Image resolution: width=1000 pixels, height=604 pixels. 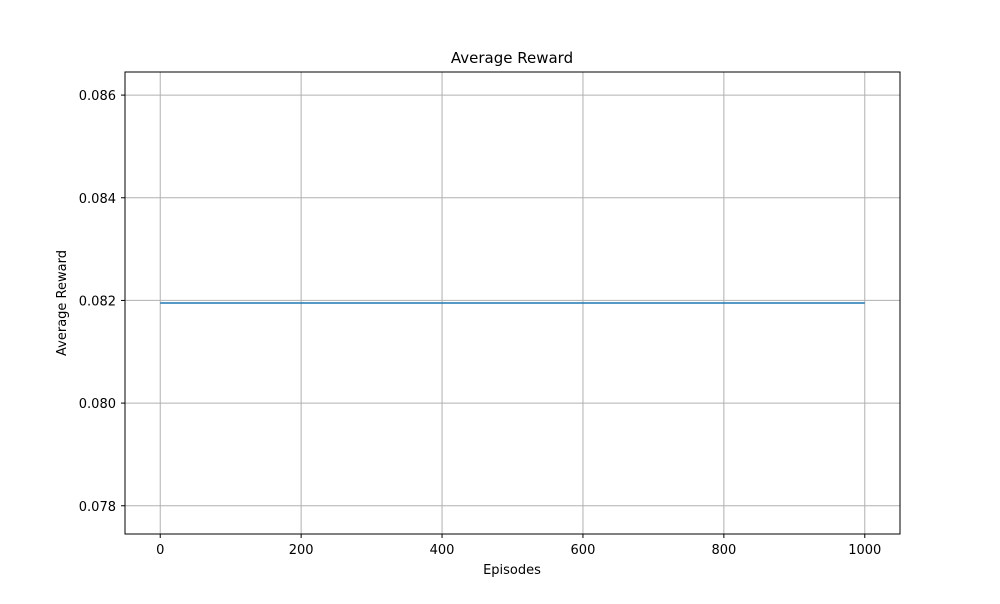 I want to click on x-tick-label: 400, so click(x=442, y=550).